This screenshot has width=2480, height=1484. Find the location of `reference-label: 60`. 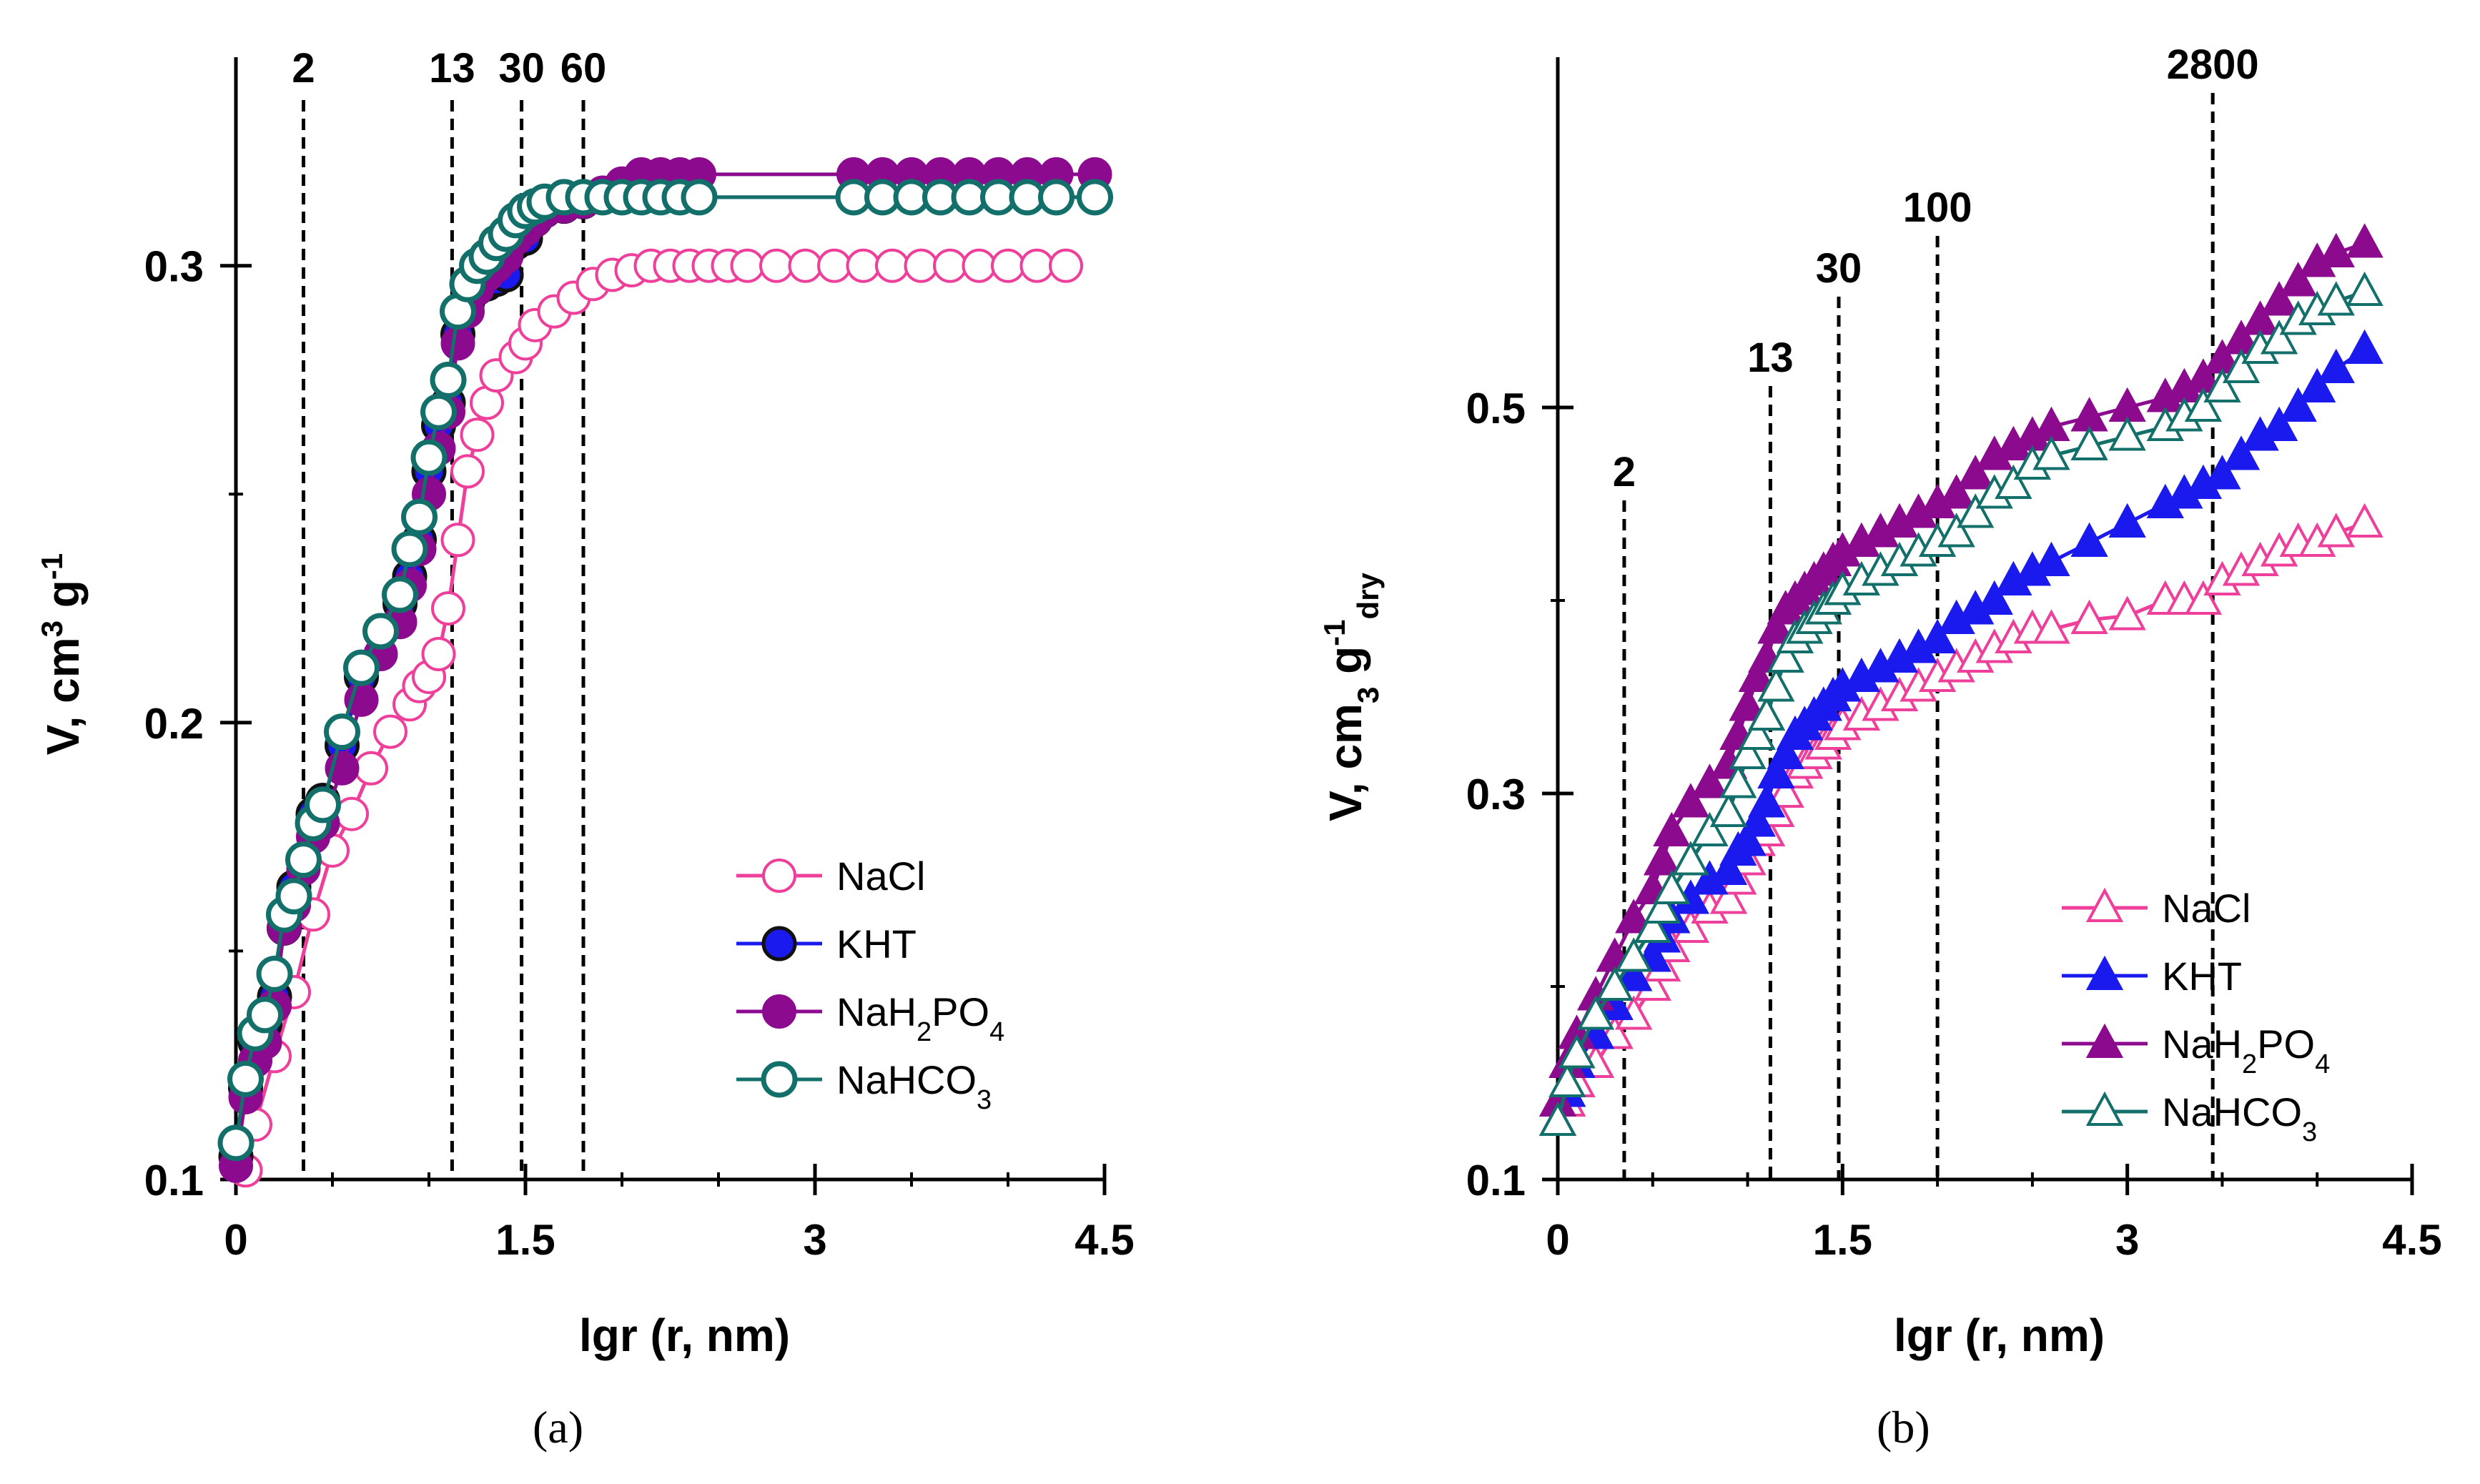

reference-label: 60 is located at coordinates (583, 68).